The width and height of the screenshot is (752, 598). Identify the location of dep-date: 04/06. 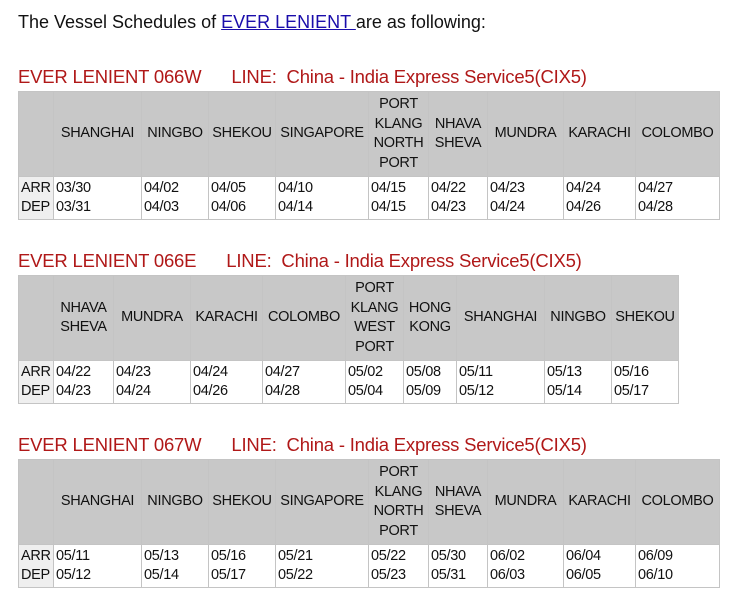
(228, 207).